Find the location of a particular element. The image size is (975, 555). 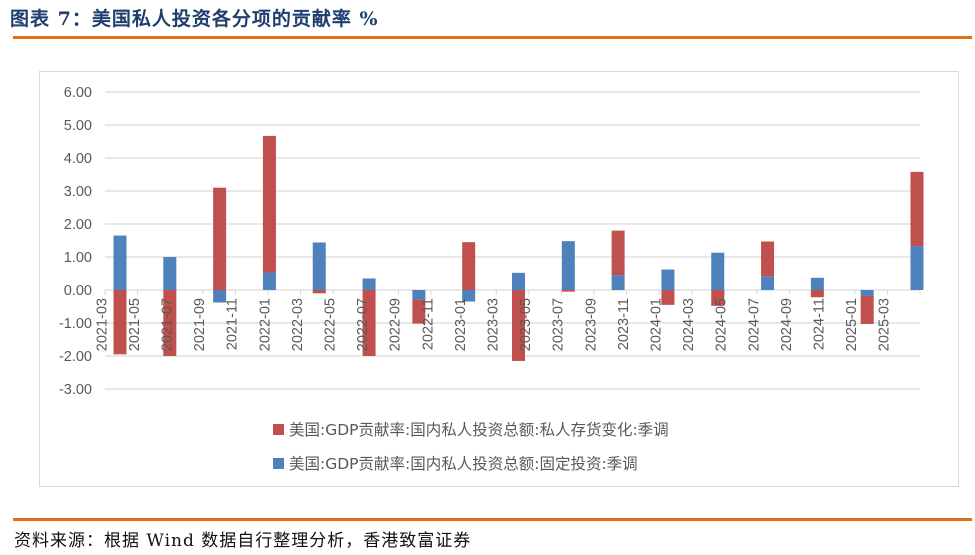

y-tick-label: 5.00 is located at coordinates (78, 126).